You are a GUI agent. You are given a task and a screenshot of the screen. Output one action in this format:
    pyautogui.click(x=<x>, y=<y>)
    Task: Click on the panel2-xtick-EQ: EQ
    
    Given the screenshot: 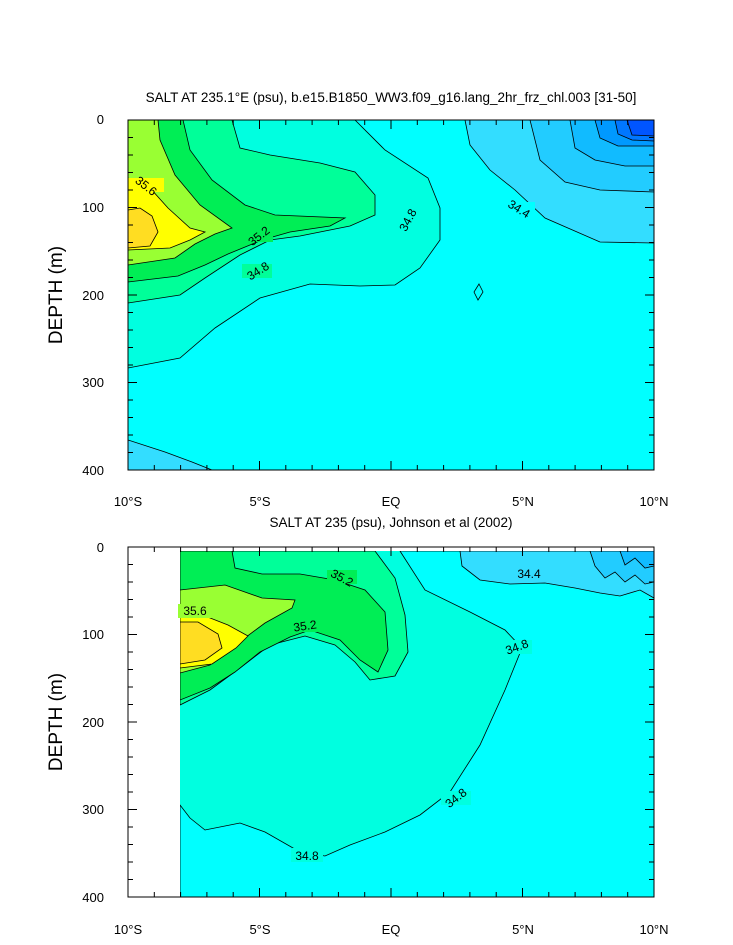 What is the action you would take?
    pyautogui.click(x=391, y=929)
    